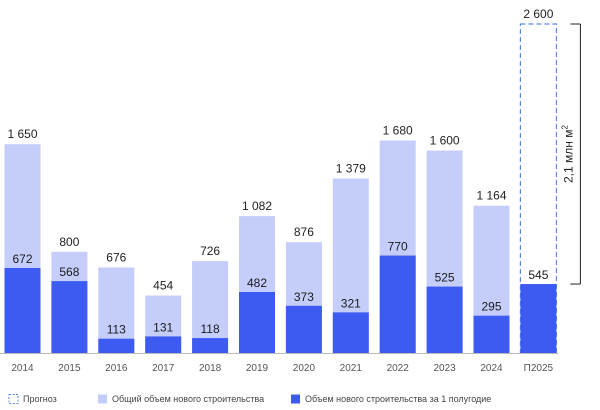 The height and width of the screenshot is (410, 600). Describe the element at coordinates (304, 297) in the screenshot. I see `half-year-value-label: 373` at that location.